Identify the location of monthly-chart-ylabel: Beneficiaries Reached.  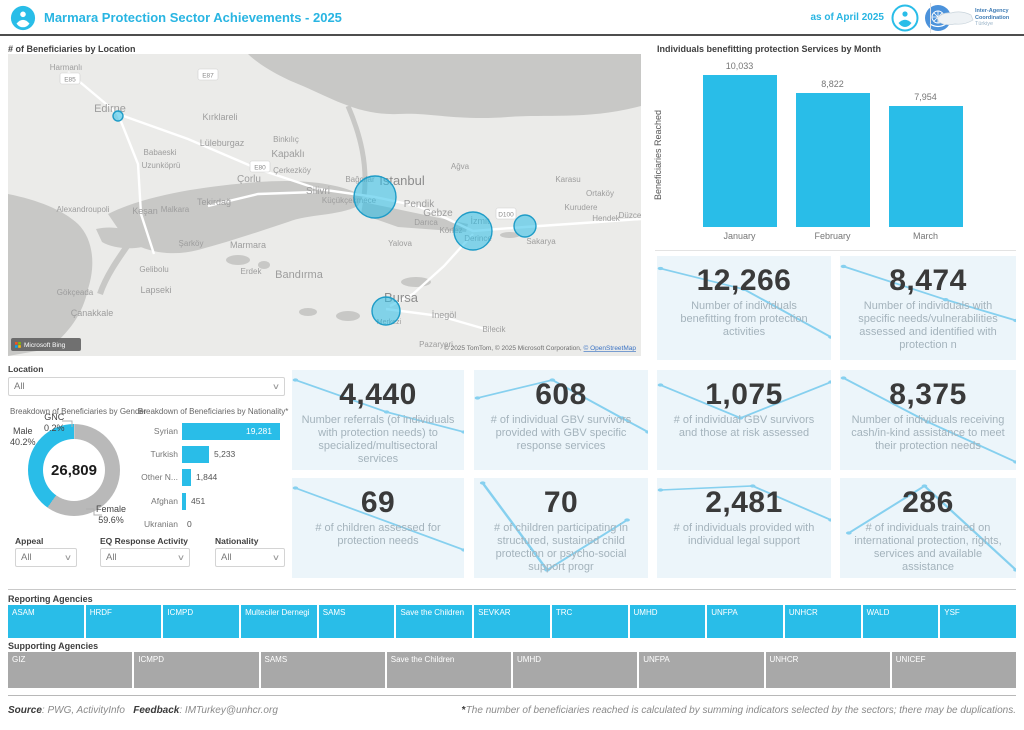
(658, 155).